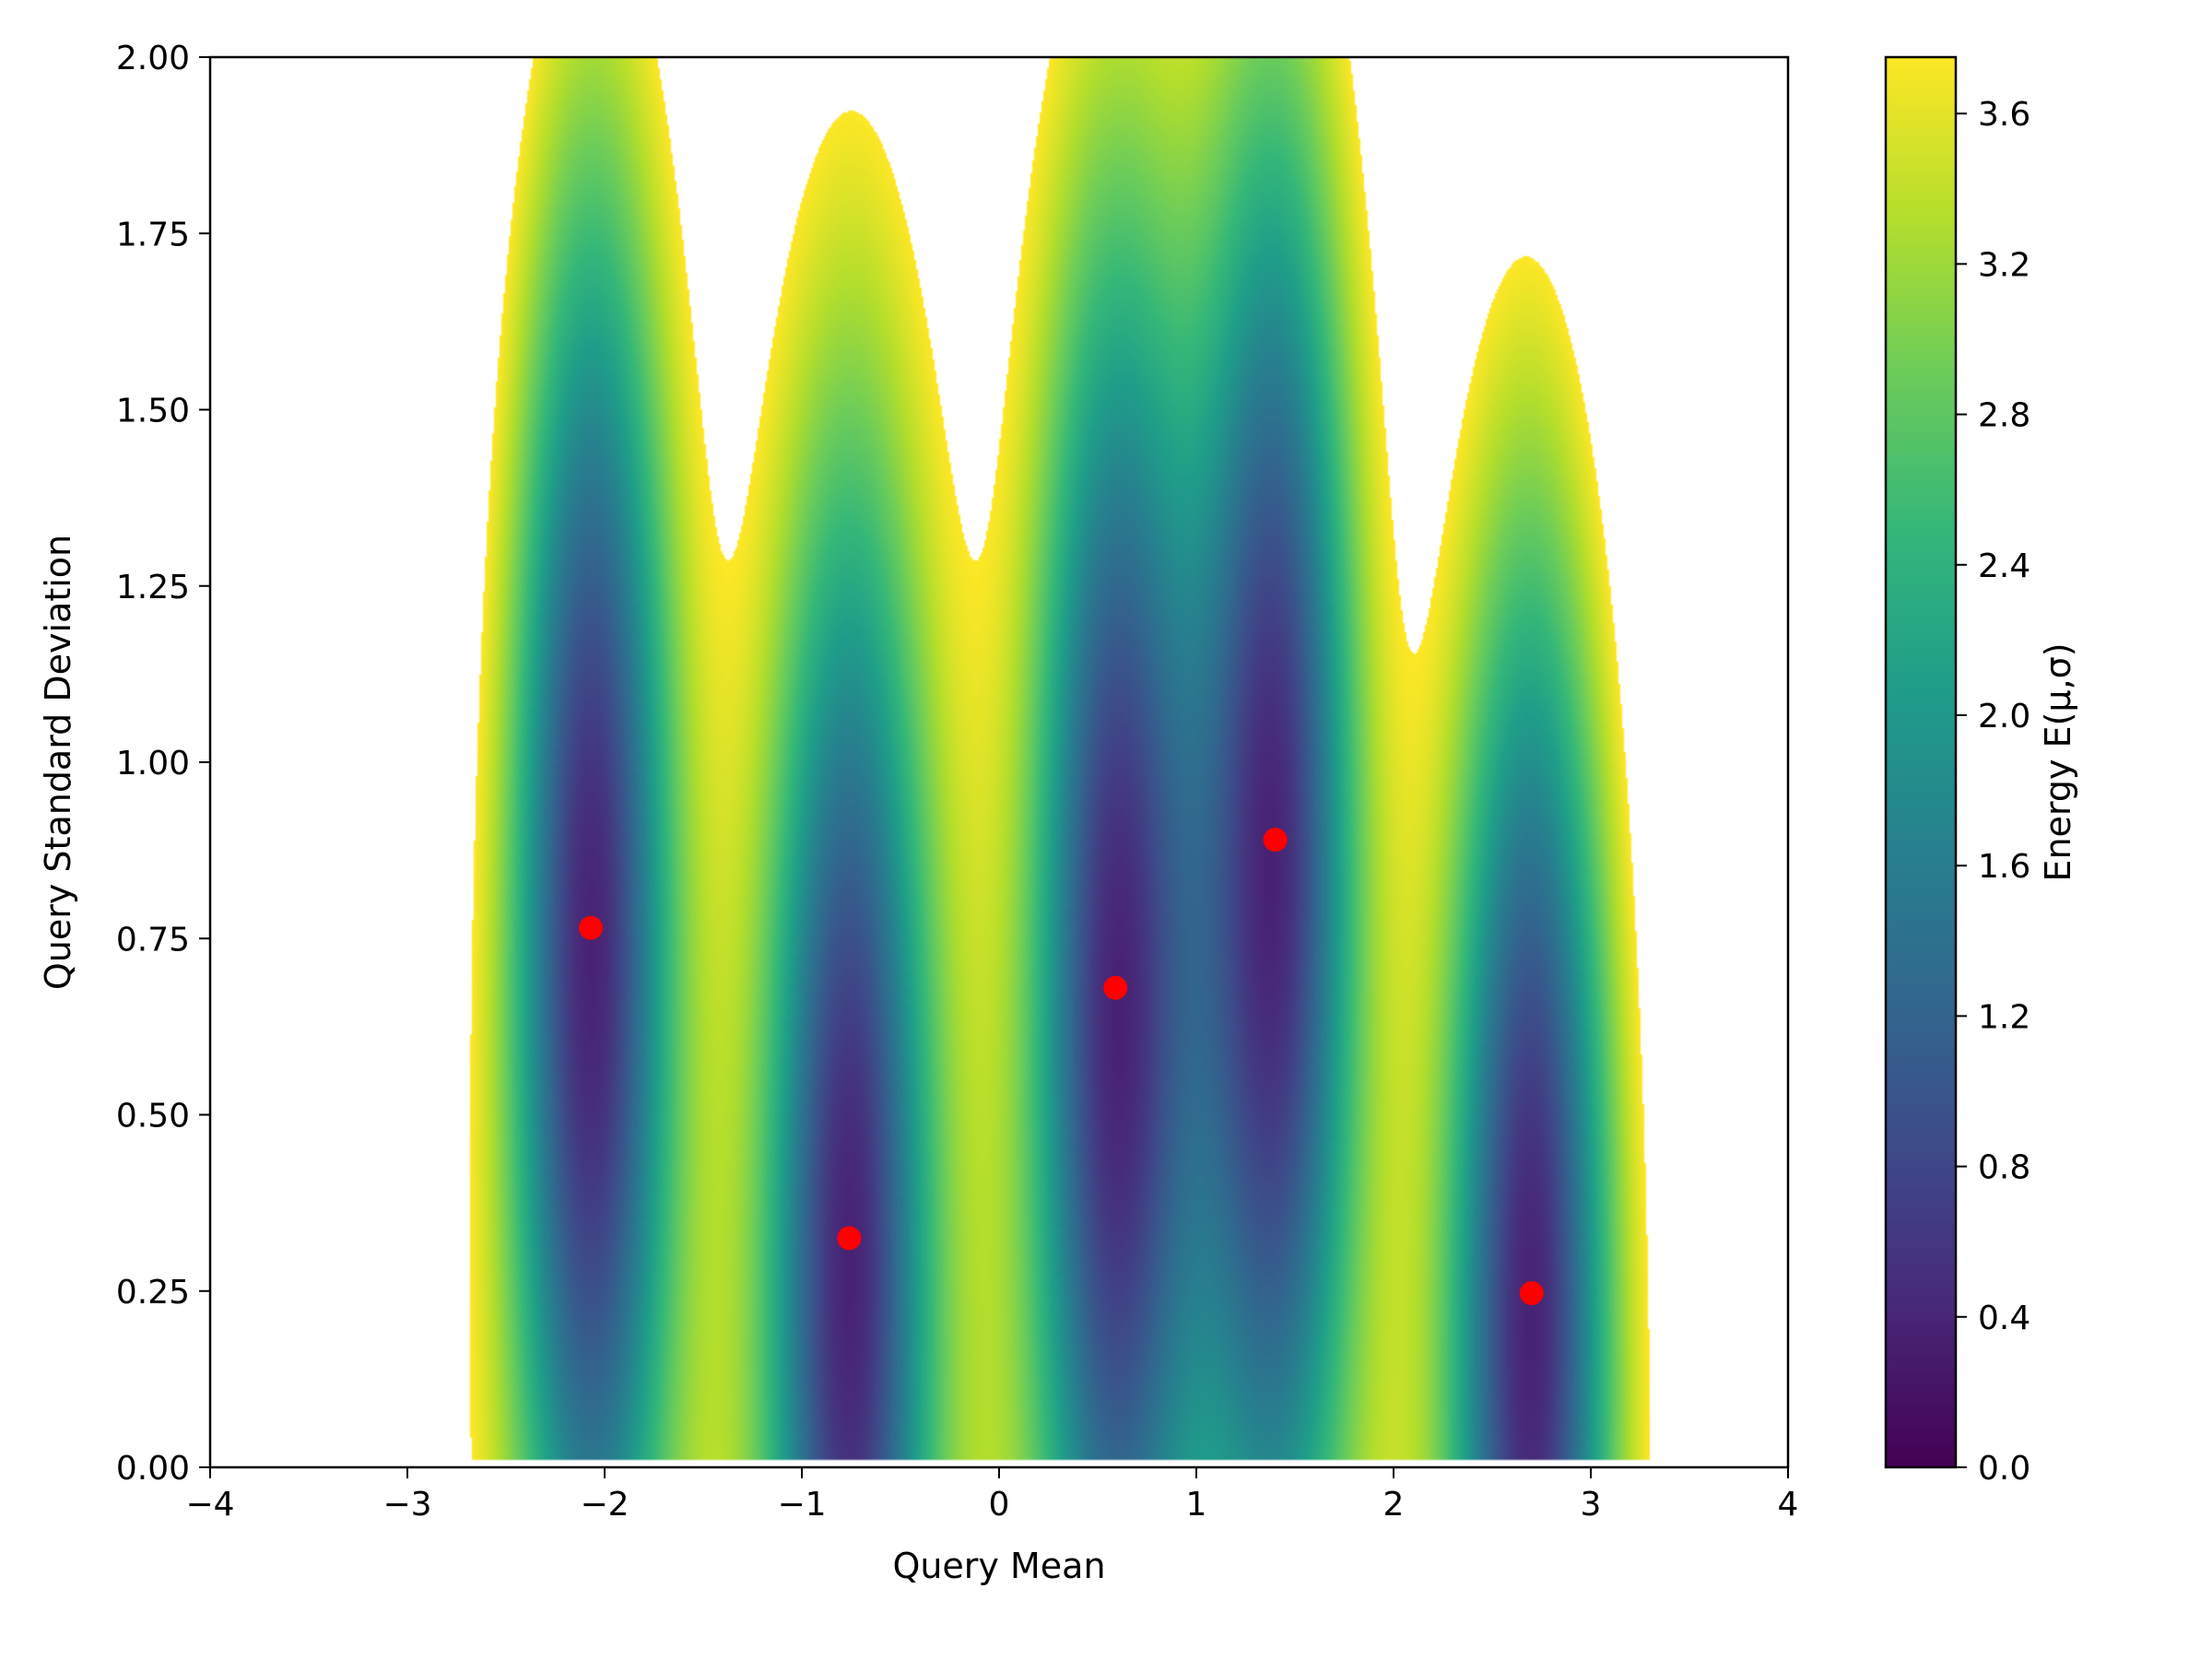 Image resolution: width=2212 pixels, height=1659 pixels. What do you see at coordinates (2058, 761) in the screenshot?
I see `colorbar-label: Energy E(μ,σ)` at bounding box center [2058, 761].